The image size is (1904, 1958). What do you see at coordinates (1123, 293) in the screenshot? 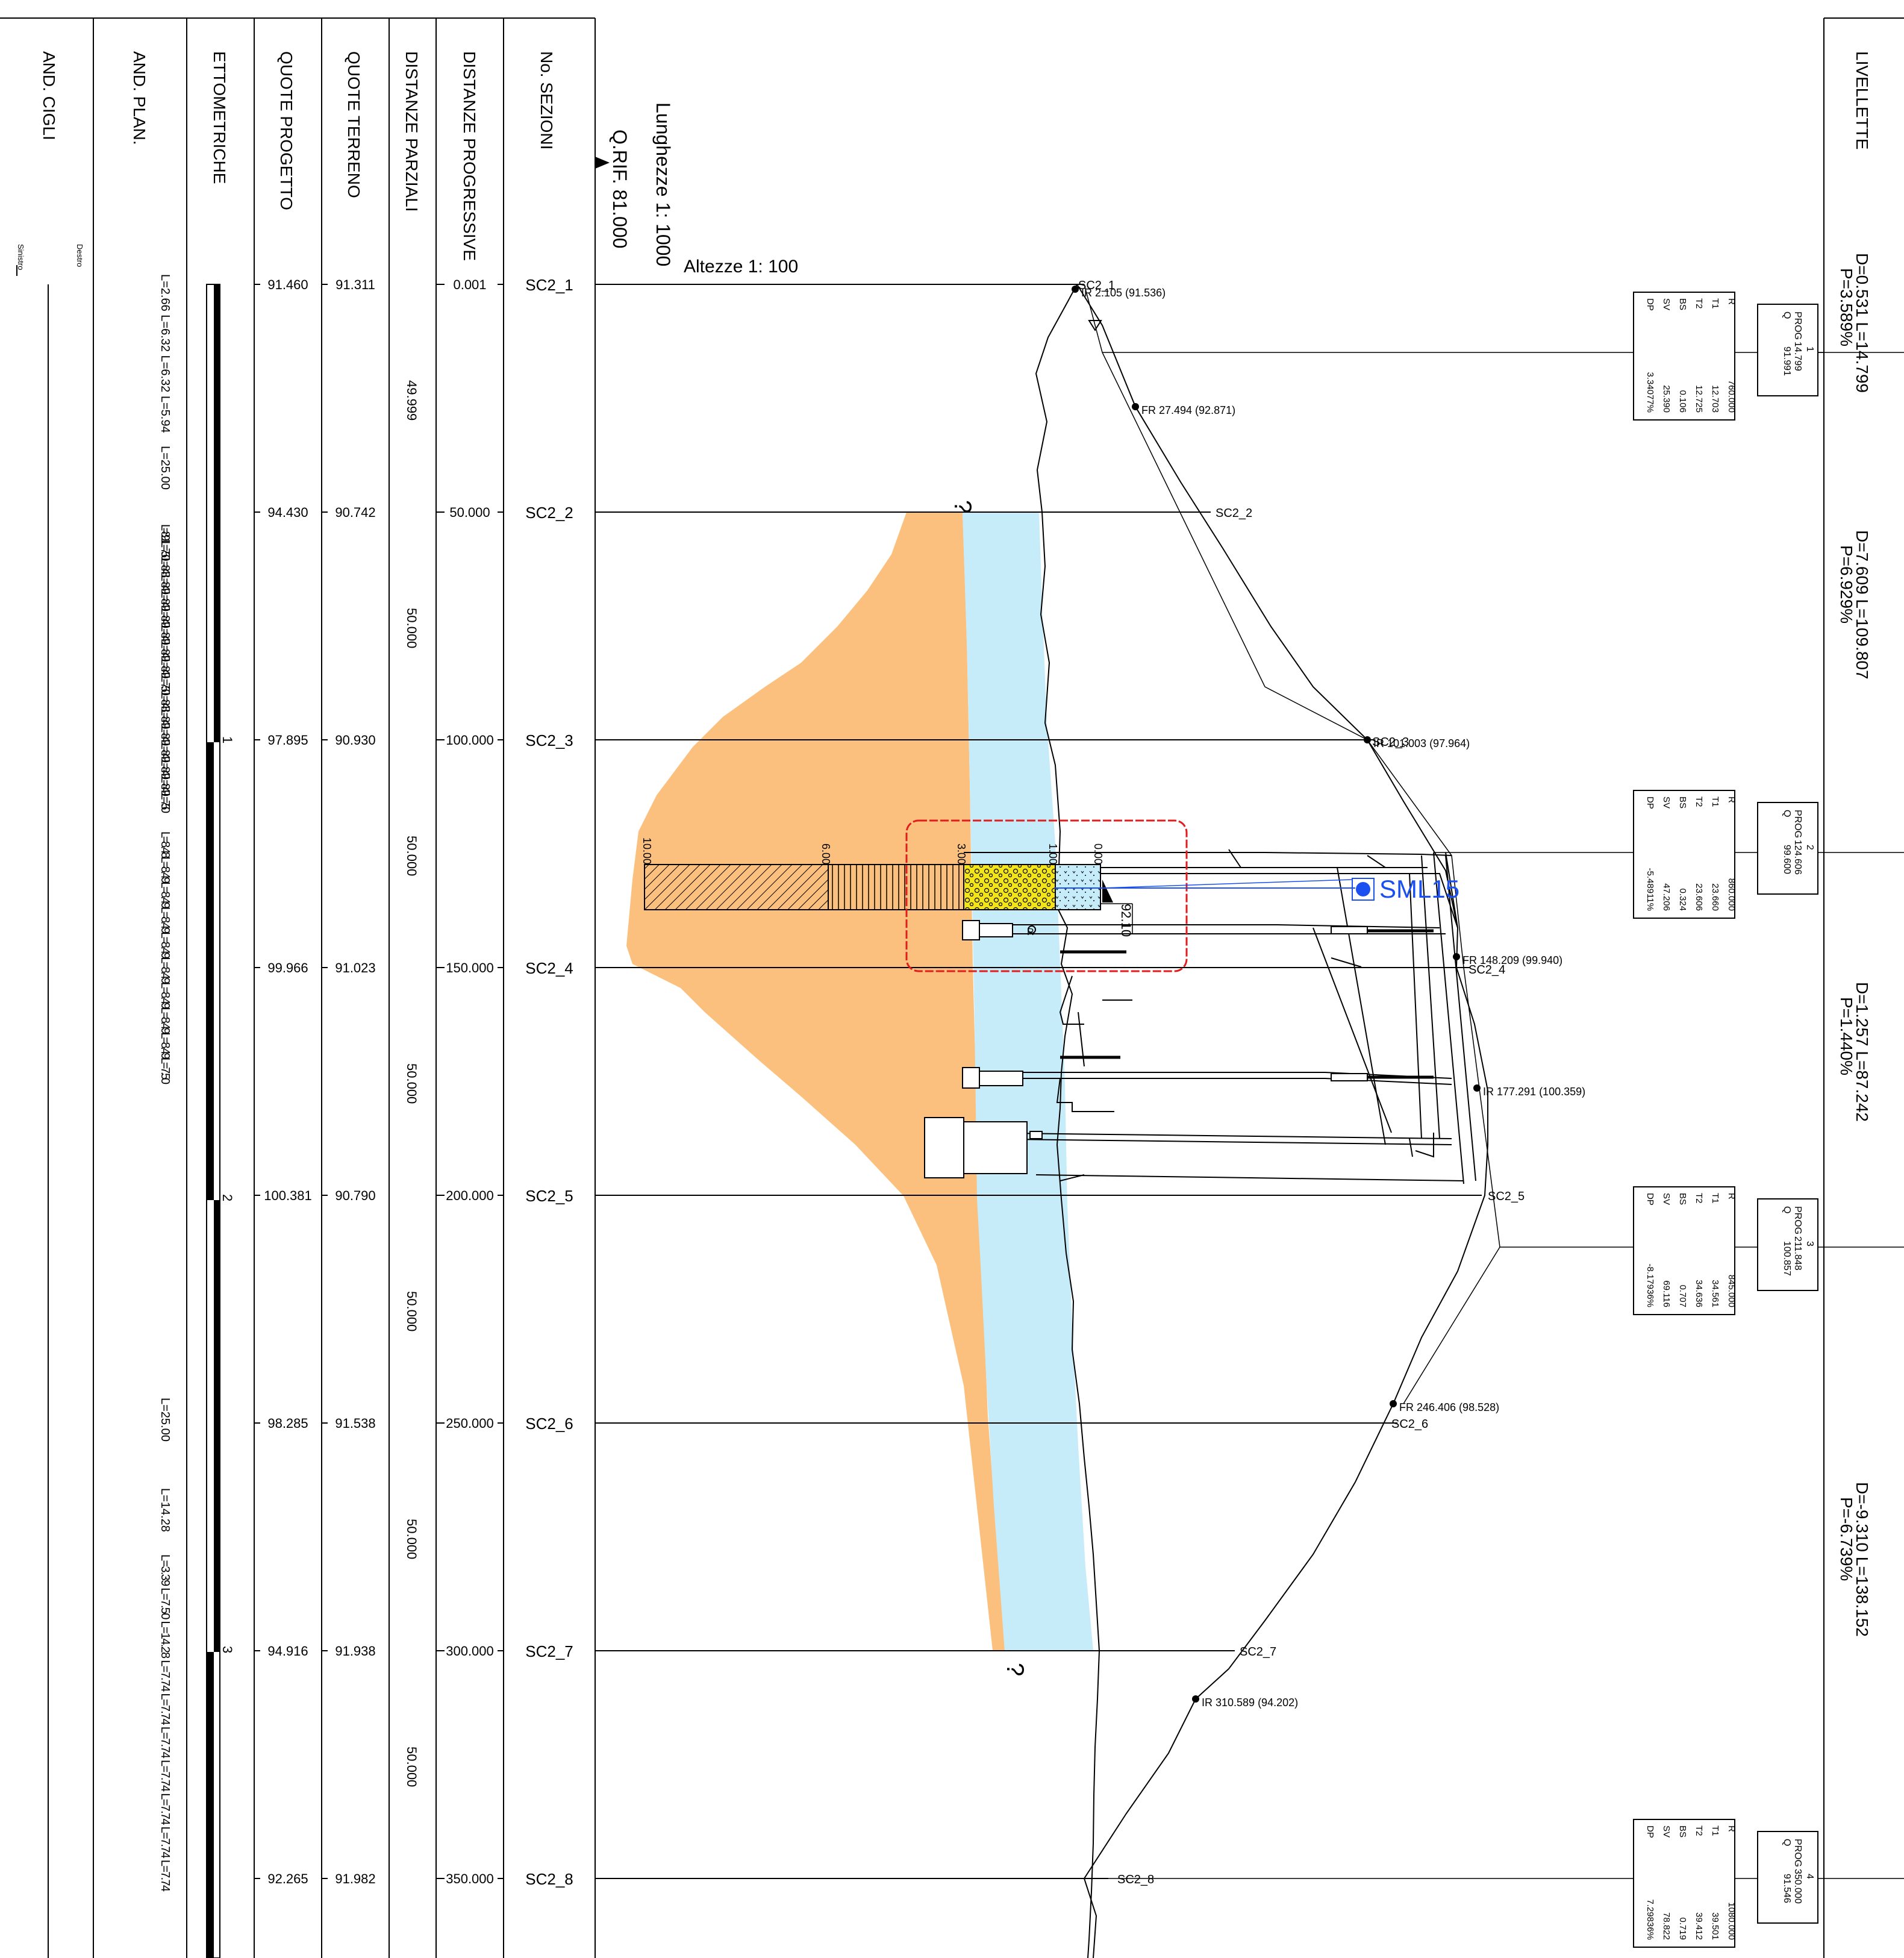
I see `profile-point-label: IR 2.105 (91.536)` at bounding box center [1123, 293].